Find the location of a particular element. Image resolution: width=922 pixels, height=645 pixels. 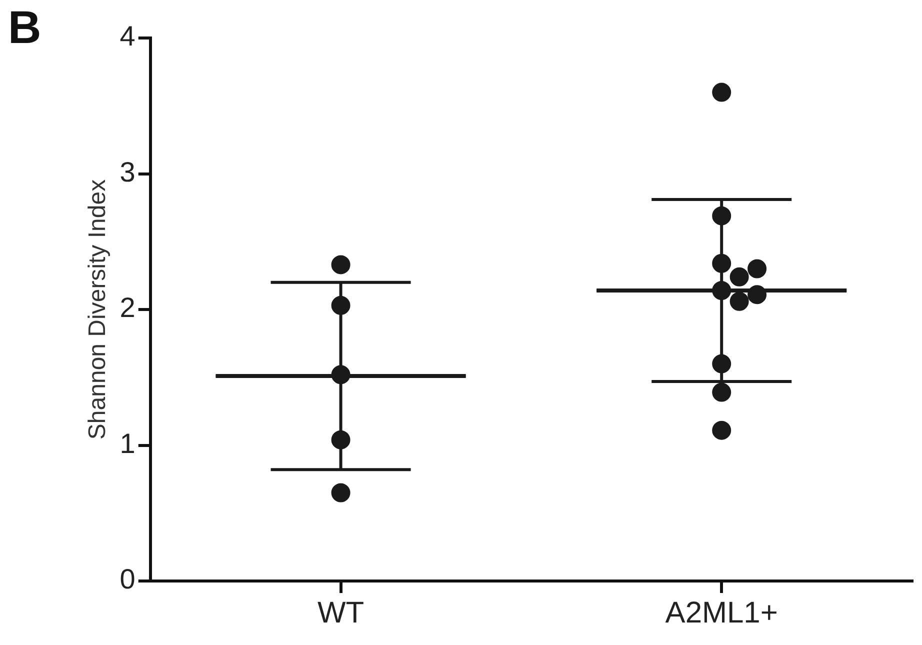

x-tick-label: WT is located at coordinates (340, 613).